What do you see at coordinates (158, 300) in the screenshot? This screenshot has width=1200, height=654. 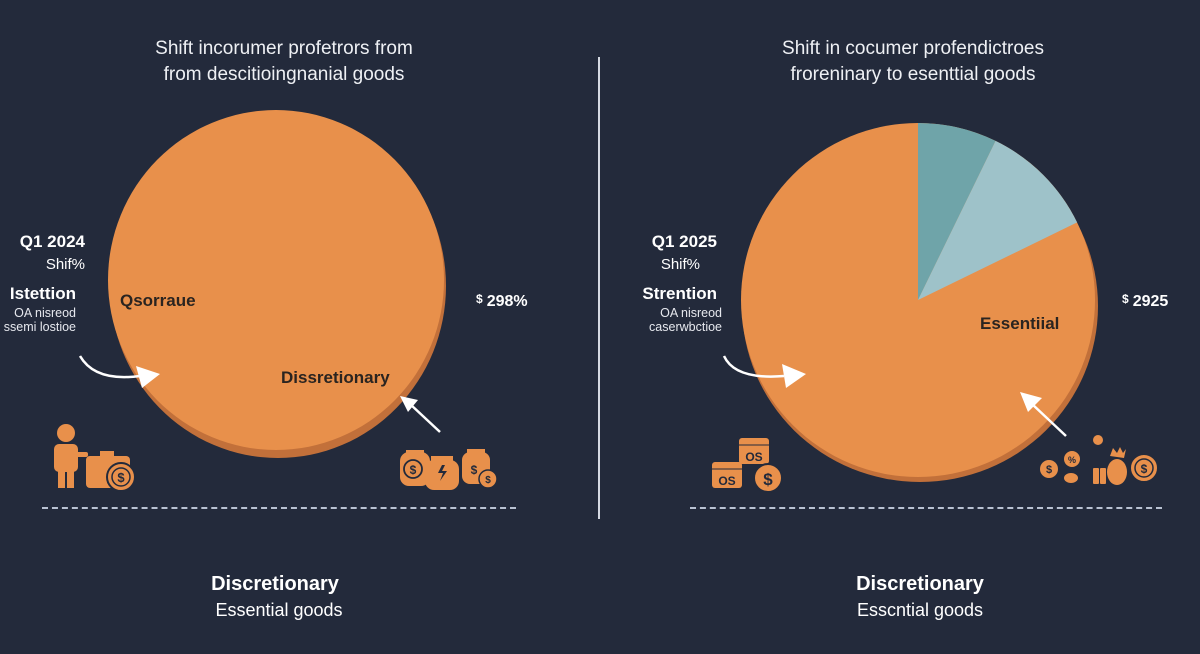 I see `left-pie-label-1: Qsorraue` at bounding box center [158, 300].